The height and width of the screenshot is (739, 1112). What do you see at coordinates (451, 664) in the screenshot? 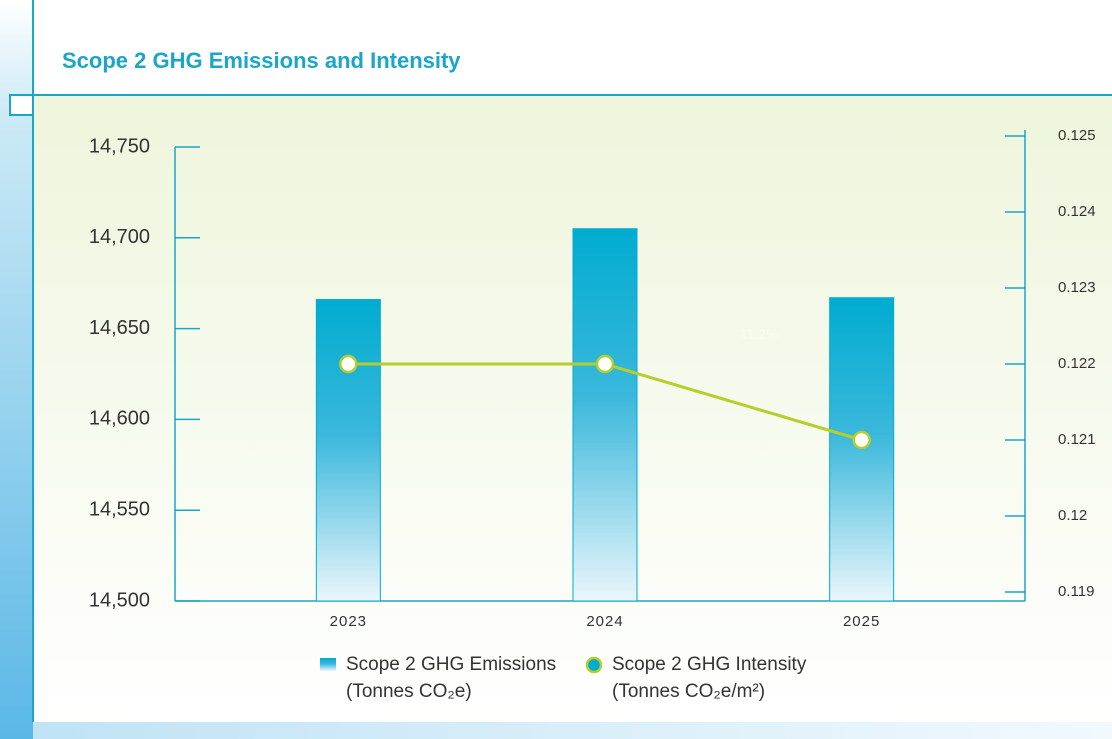
I see `legend-label: Scope 2 GHG Emissions` at bounding box center [451, 664].